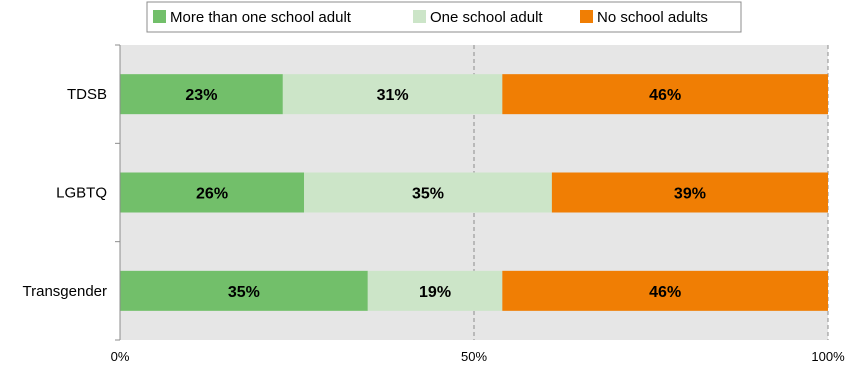  What do you see at coordinates (81, 193) in the screenshot?
I see `category-label-lgbtq: LGBTQ` at bounding box center [81, 193].